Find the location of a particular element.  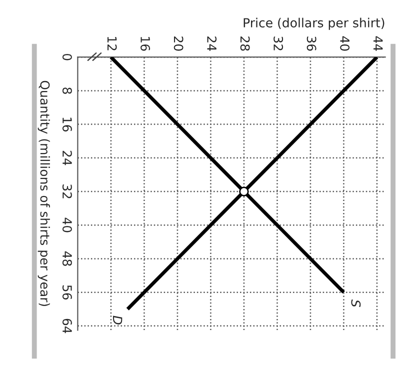

x-tick-label: 40 is located at coordinates (345, 43).